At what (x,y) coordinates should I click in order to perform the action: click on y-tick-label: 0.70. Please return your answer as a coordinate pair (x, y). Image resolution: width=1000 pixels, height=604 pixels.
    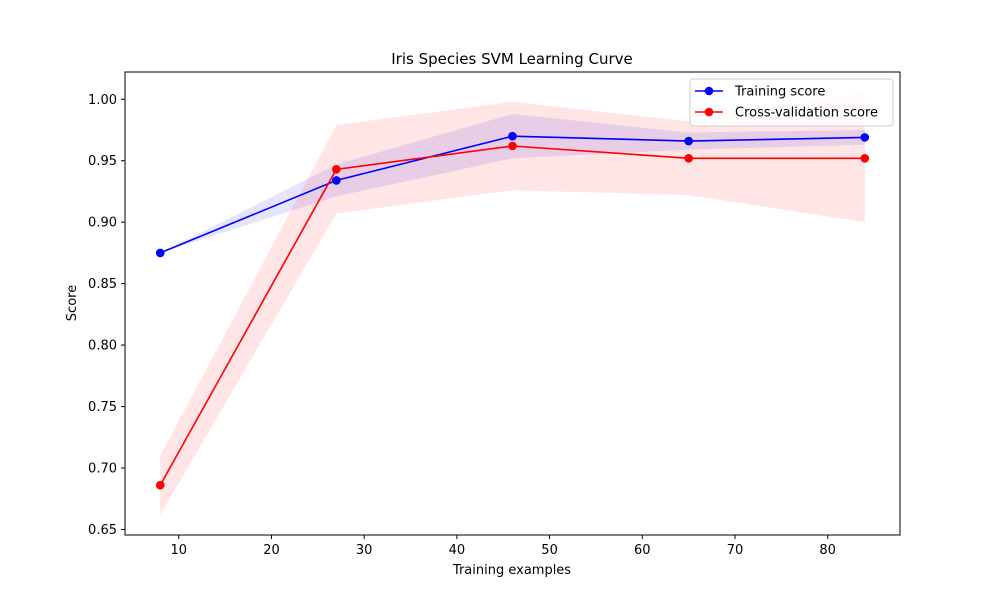
    Looking at the image, I should click on (102, 469).